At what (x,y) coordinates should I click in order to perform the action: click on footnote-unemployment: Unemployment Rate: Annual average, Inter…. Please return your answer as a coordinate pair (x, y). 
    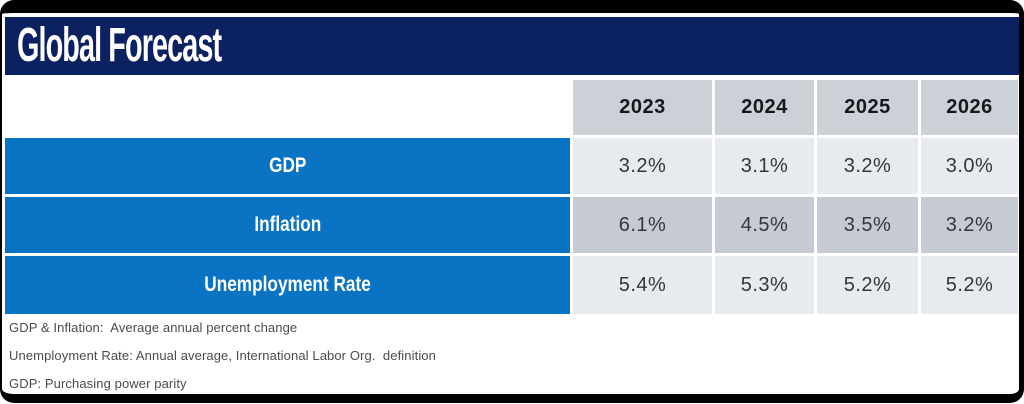
    Looking at the image, I should click on (222, 355).